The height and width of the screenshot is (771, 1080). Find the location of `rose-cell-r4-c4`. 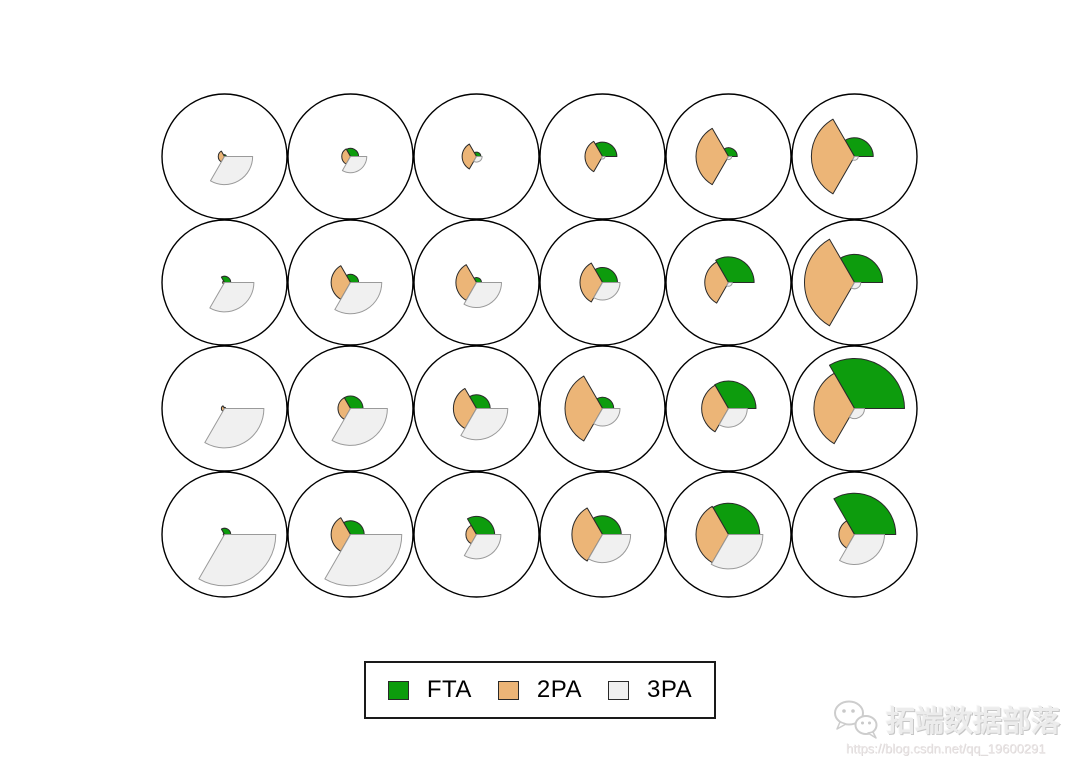

rose-cell-r4-c4 is located at coordinates (602, 534).